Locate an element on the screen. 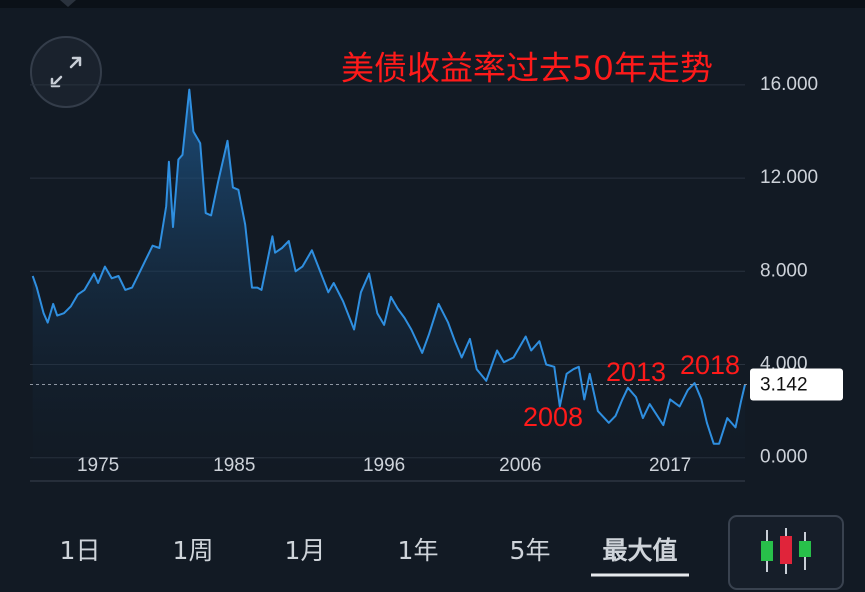  expand-button is located at coordinates (66, 72).